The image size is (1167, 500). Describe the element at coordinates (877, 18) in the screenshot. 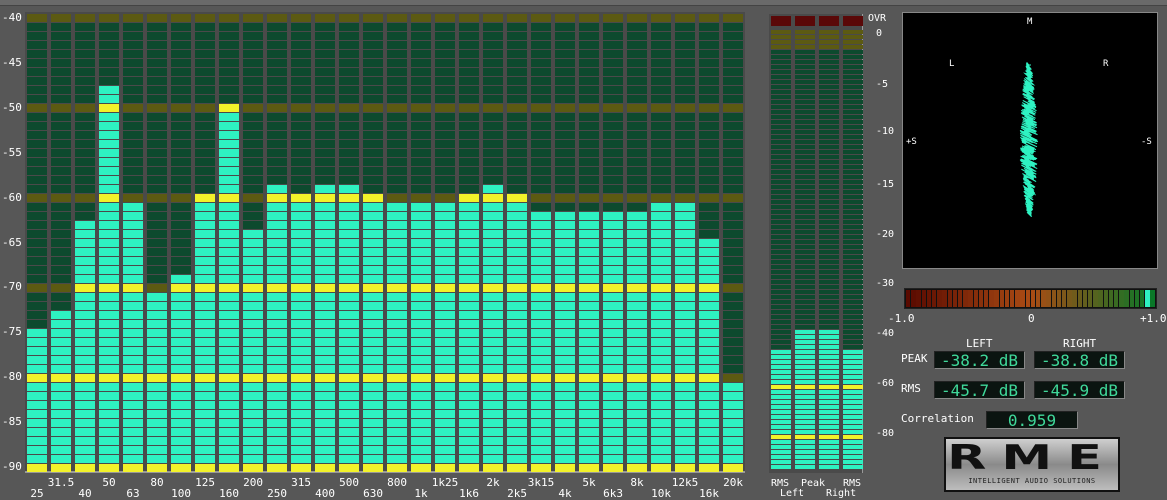

I see `meter-scale-label: OVR` at that location.